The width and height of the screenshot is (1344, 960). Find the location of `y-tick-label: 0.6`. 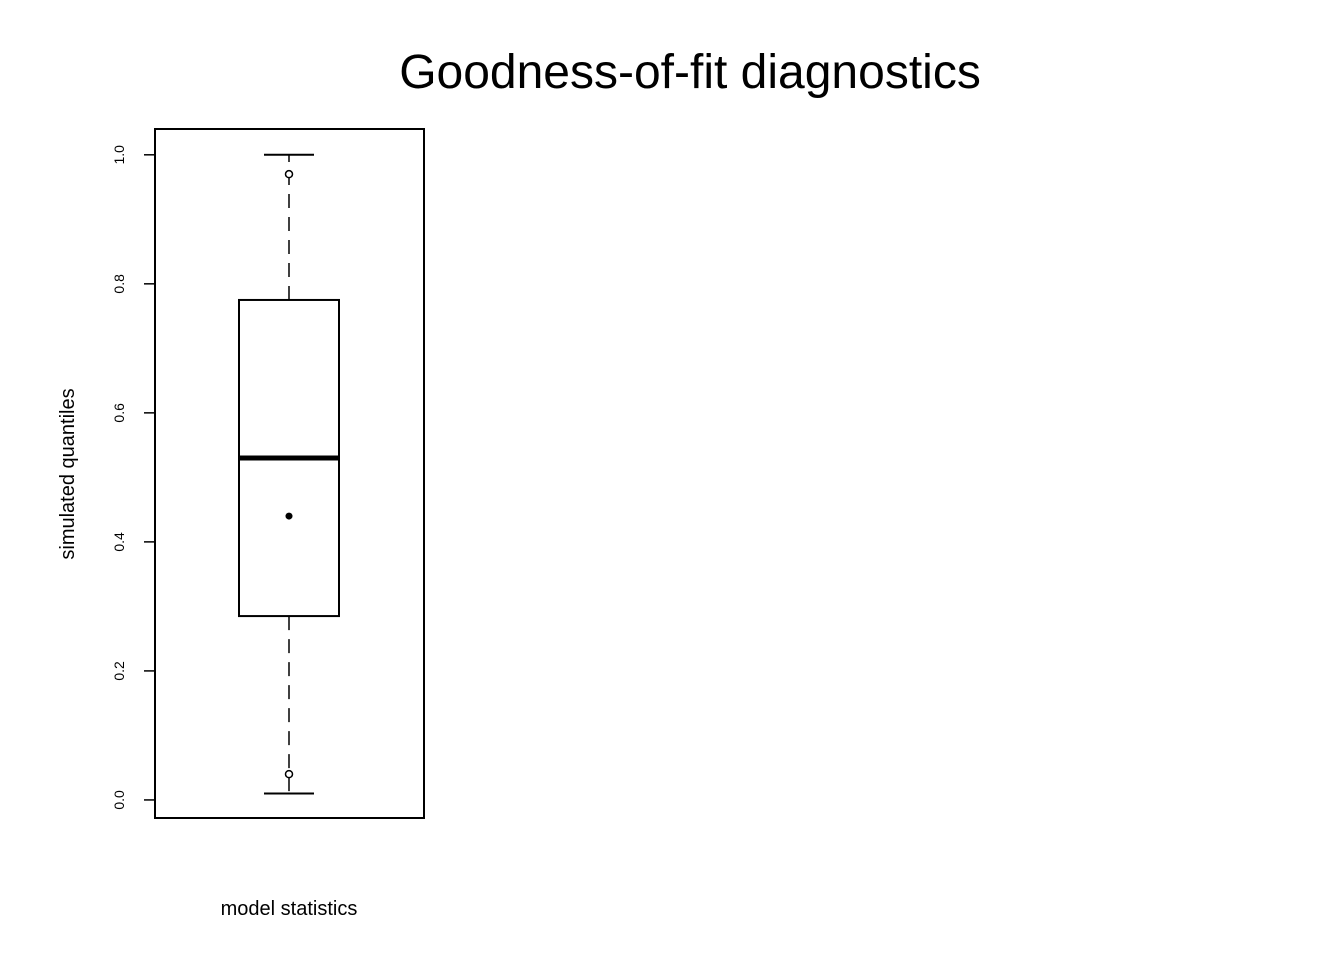

y-tick-label: 0.6 is located at coordinates (119, 413).